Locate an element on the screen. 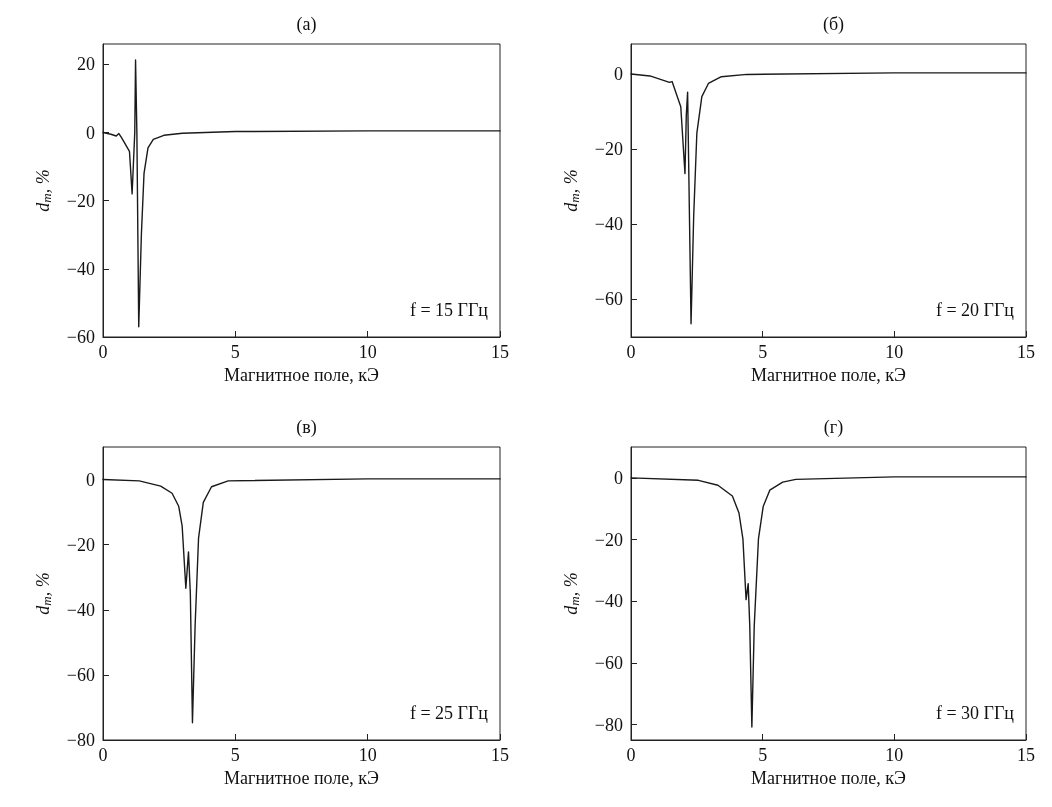 This screenshot has width=1052, height=807. annotation: f = 25 ГГц is located at coordinates (449, 713).